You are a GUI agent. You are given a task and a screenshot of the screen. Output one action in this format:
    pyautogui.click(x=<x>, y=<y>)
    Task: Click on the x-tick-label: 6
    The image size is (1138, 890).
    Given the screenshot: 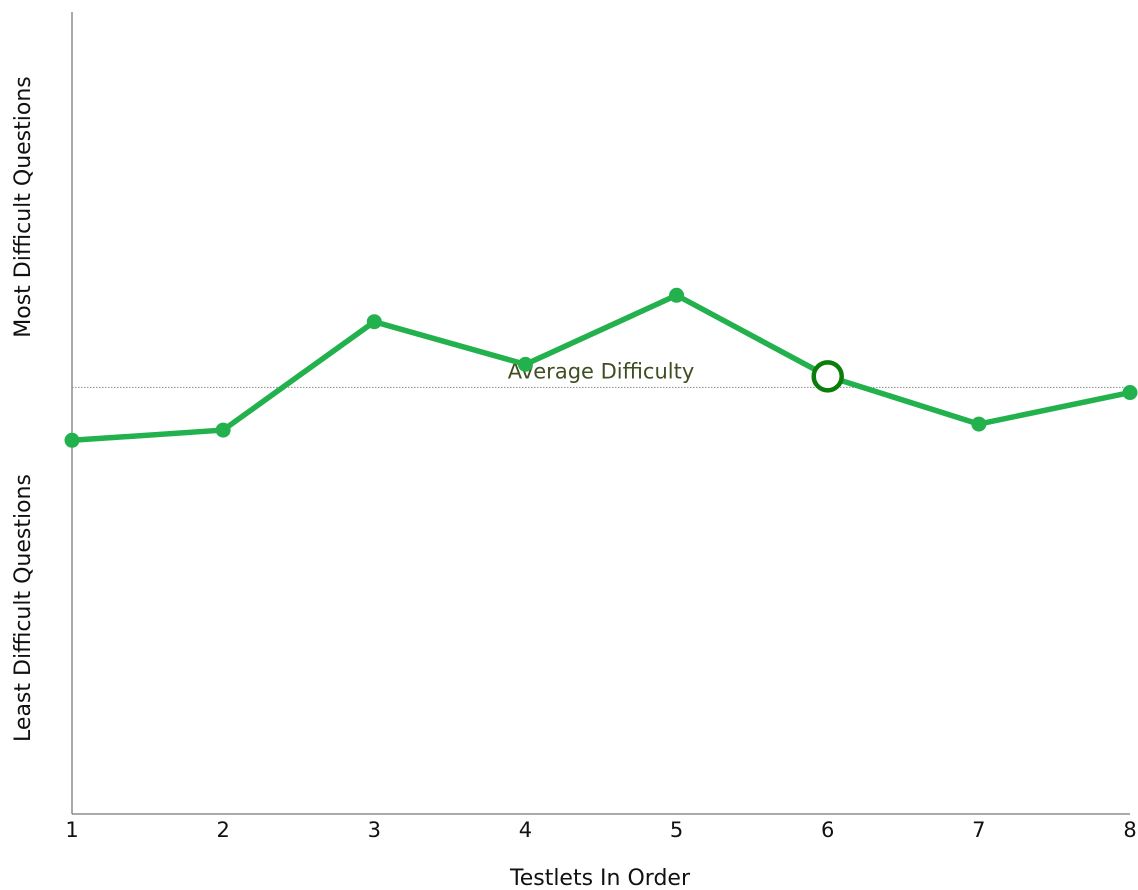 What is the action you would take?
    pyautogui.click(x=827, y=830)
    